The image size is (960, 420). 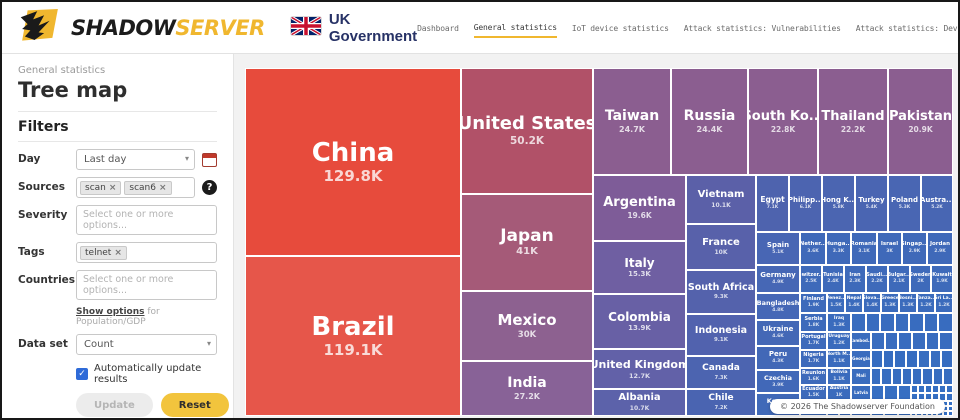 What do you see at coordinates (101, 187) in the screenshot?
I see `source-chip-scan: scan ×` at bounding box center [101, 187].